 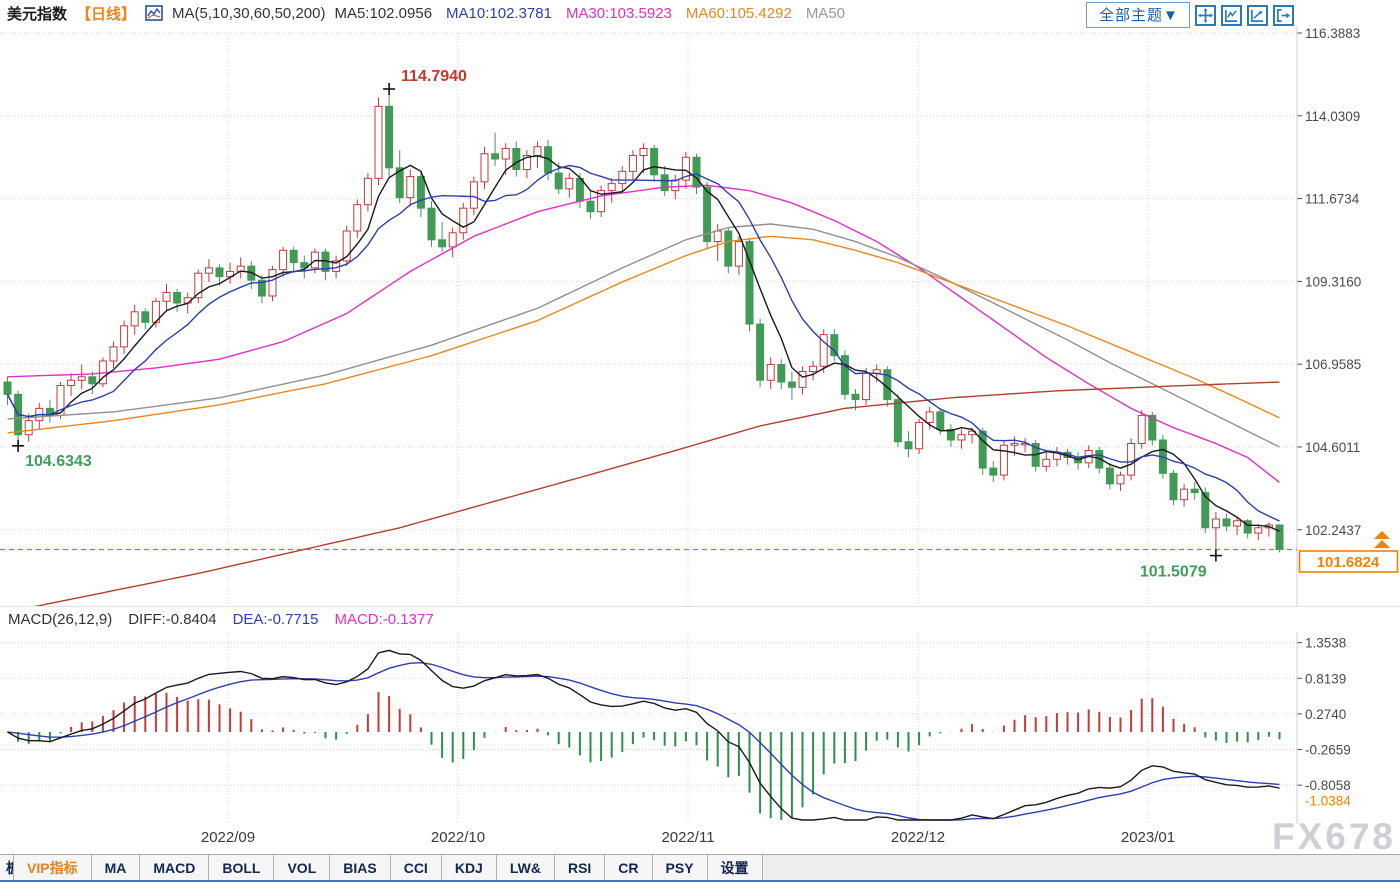 I want to click on tab-MACD: MACD, so click(x=175, y=867).